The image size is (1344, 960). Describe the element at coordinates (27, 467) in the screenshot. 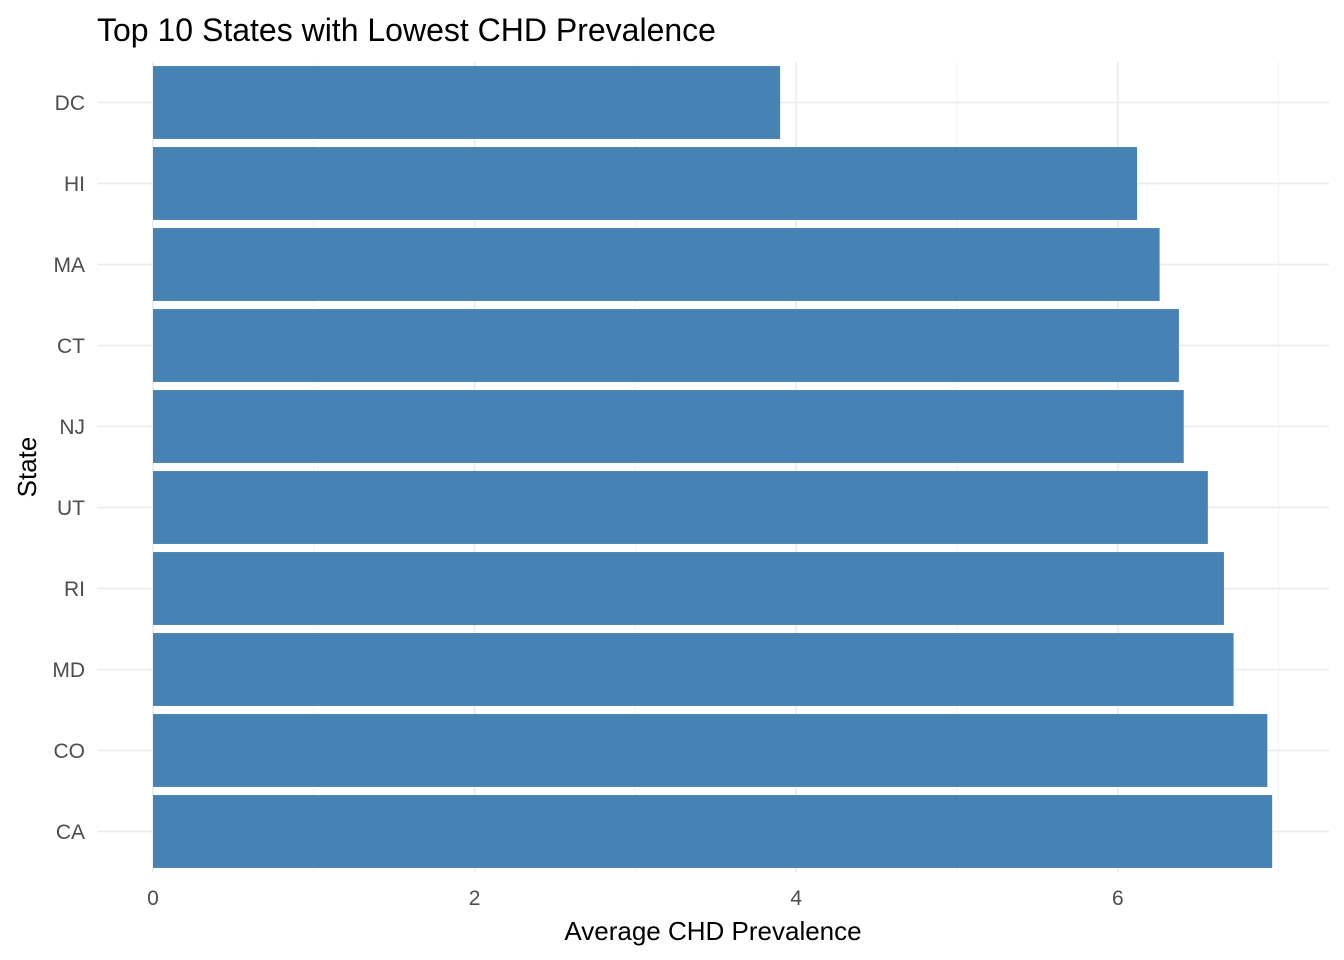

I see `y-axis-title: State` at that location.